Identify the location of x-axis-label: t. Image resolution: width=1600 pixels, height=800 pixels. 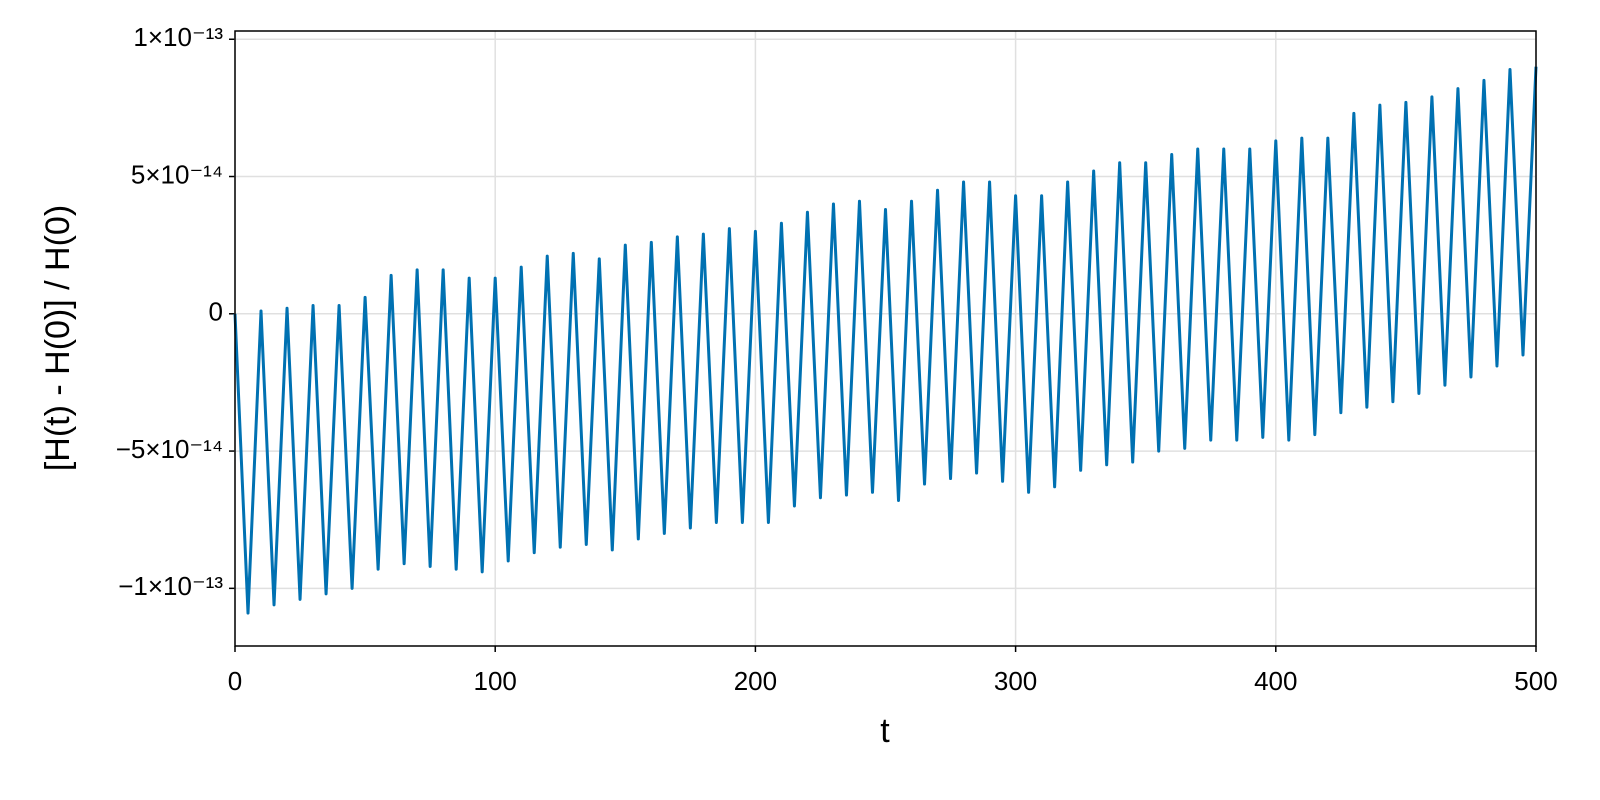
(885, 731).